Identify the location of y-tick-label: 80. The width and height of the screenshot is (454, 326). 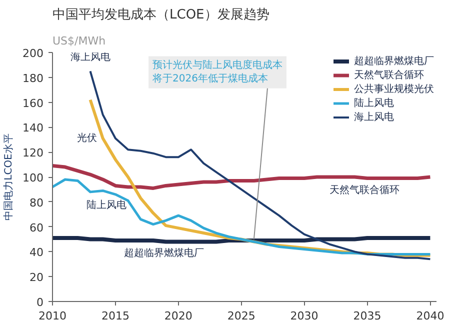
(37, 203).